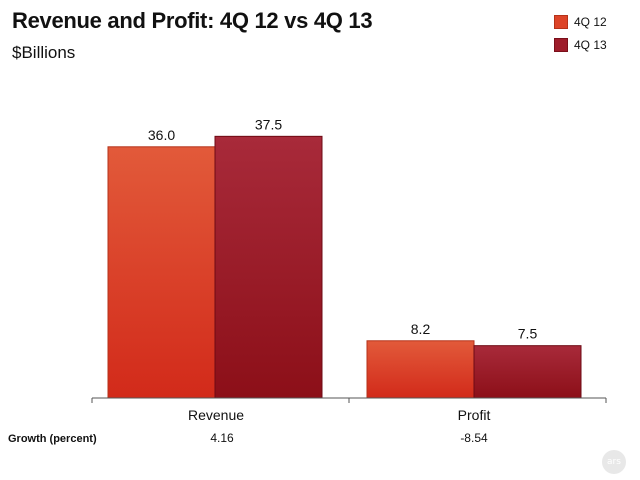 The image size is (640, 480). Describe the element at coordinates (561, 22) in the screenshot. I see `legend-swatch-4q12` at that location.